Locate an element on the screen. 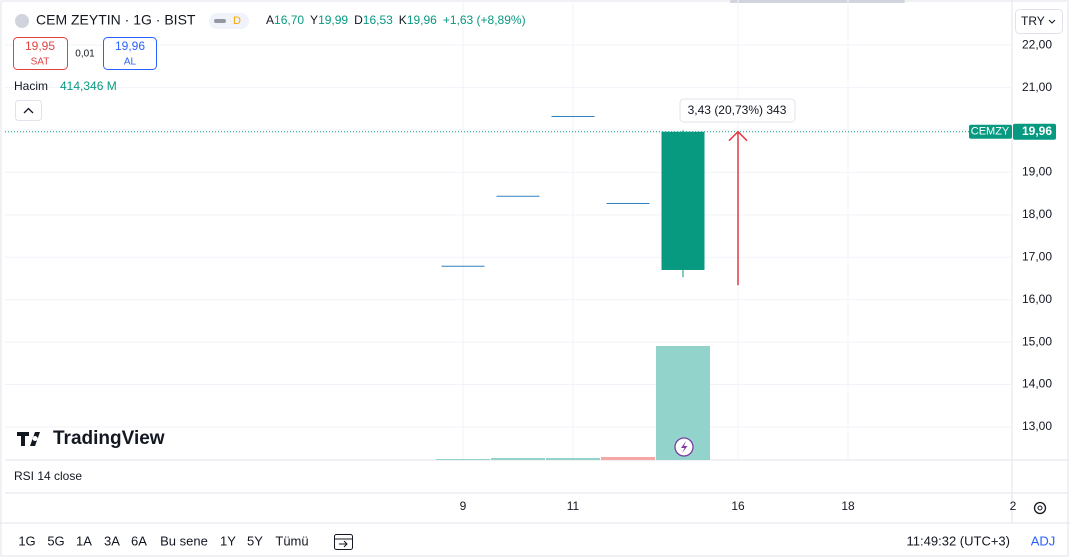 This screenshot has width=1070, height=557. x-tick-label: 18 is located at coordinates (848, 506).